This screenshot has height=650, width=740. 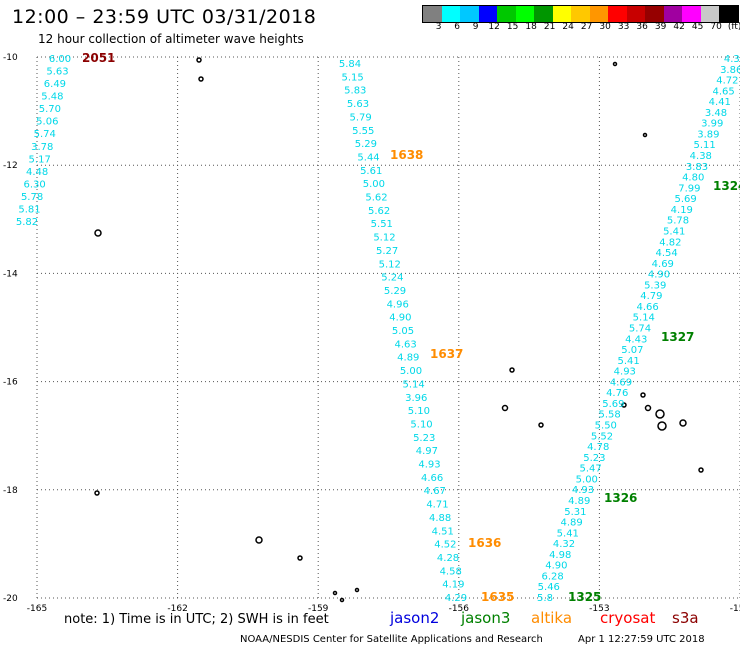 I want to click on wave-height-label: 4.28, so click(x=448, y=558).